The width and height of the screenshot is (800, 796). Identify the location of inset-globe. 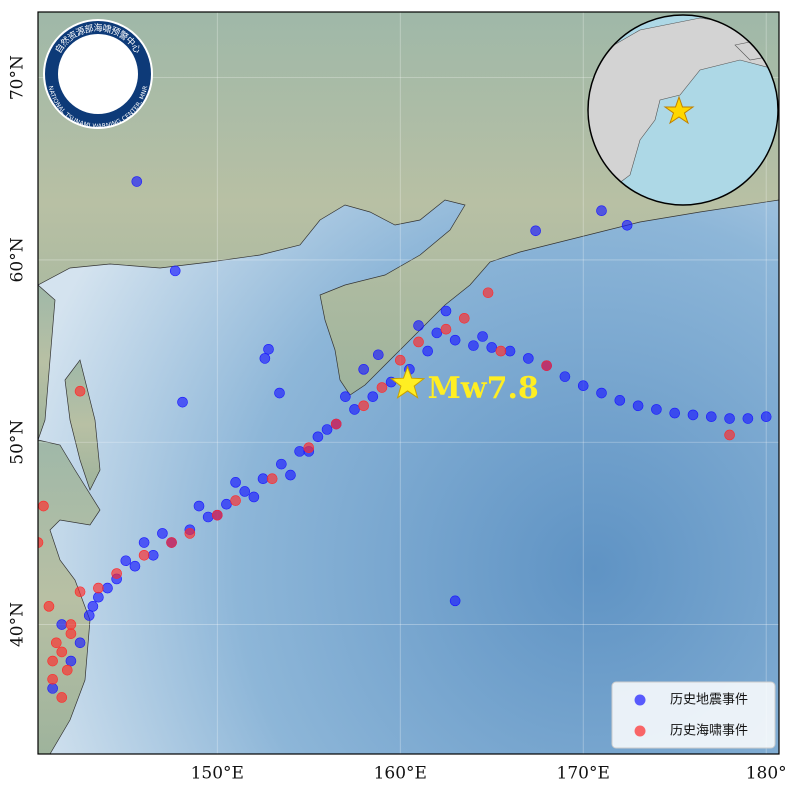
(683, 110).